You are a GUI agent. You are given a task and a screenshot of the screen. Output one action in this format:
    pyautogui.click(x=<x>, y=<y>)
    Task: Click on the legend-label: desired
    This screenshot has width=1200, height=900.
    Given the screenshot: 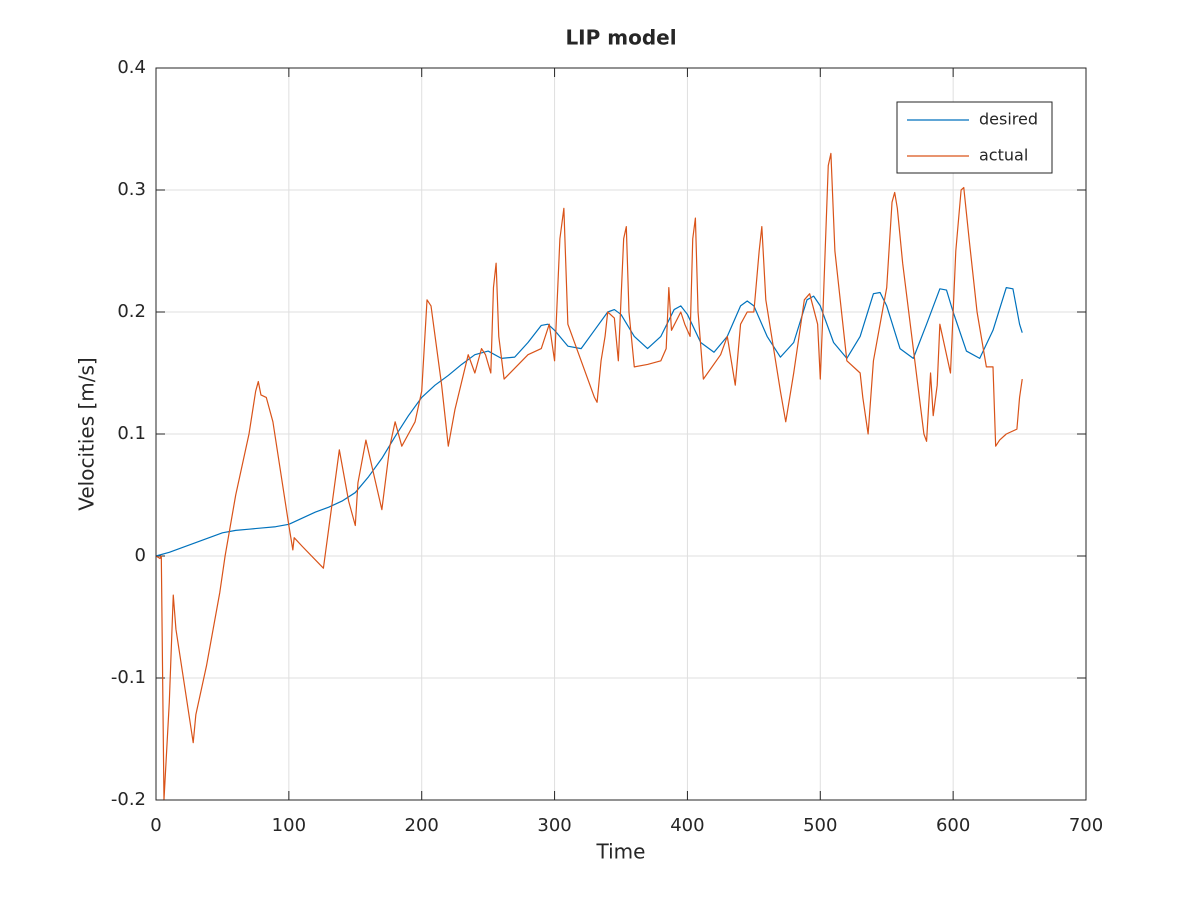 What is the action you would take?
    pyautogui.click(x=1008, y=119)
    